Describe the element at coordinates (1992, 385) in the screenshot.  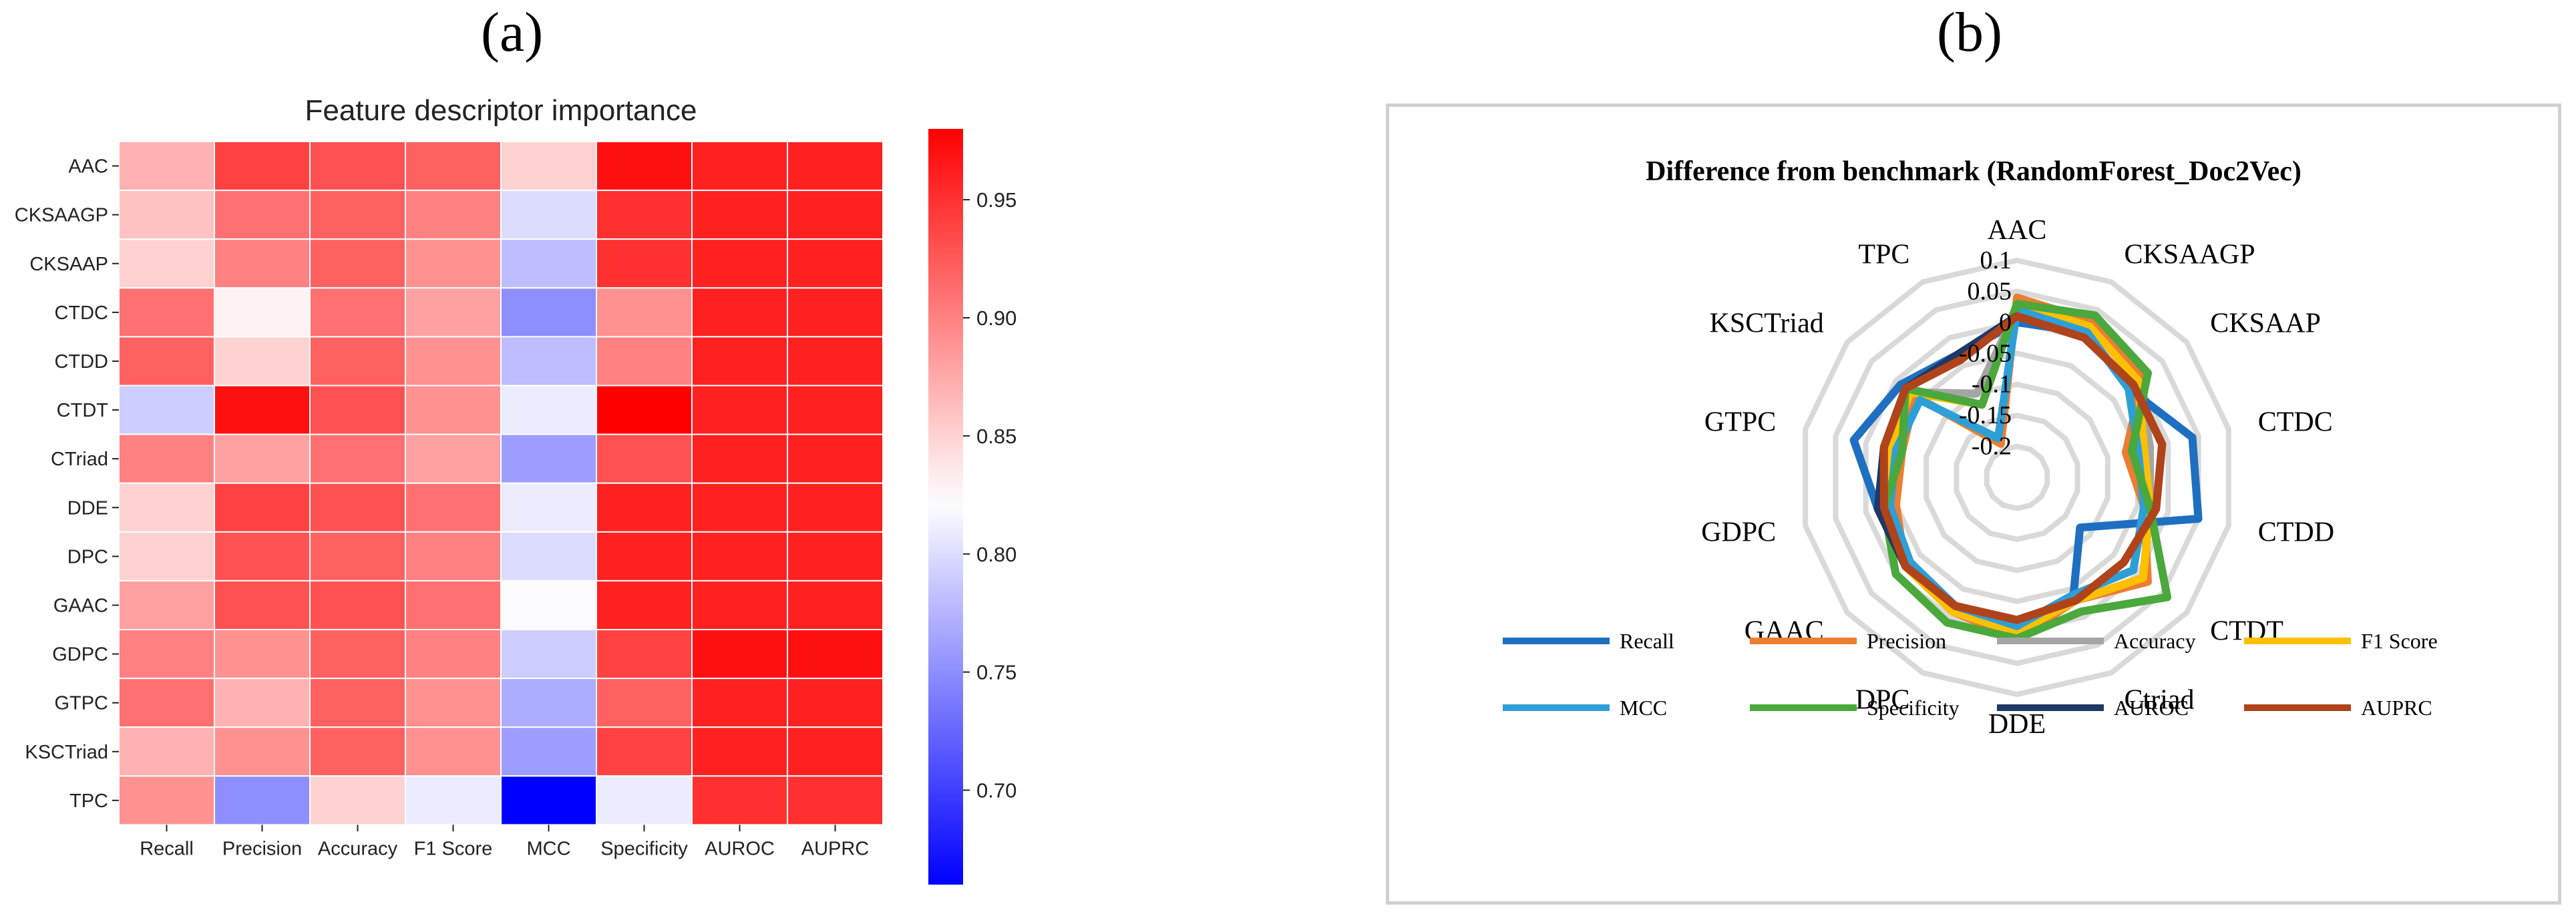
I see `radar-ring-label: -0.1` at that location.